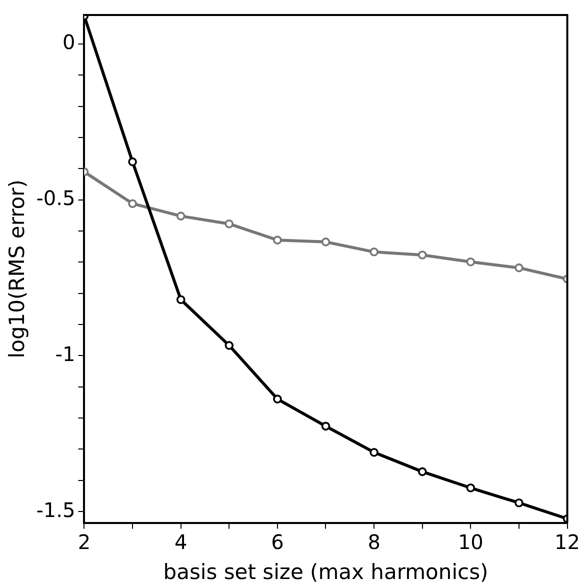 The height and width of the screenshot is (588, 583). I want to click on x-tick-label: 6, so click(277, 542).